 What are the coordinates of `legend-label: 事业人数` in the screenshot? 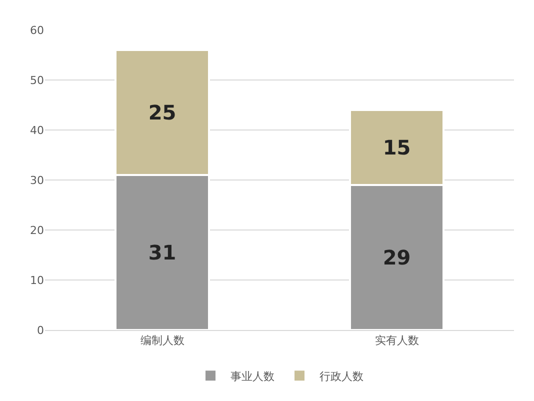 It's located at (252, 376).